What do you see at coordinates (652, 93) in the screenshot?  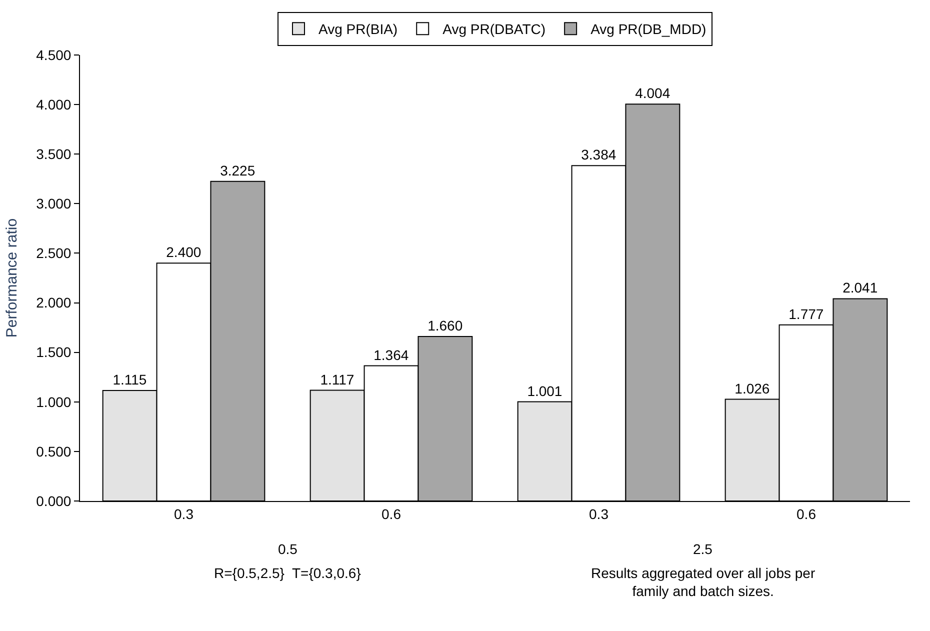 I see `data-label: 4.004` at bounding box center [652, 93].